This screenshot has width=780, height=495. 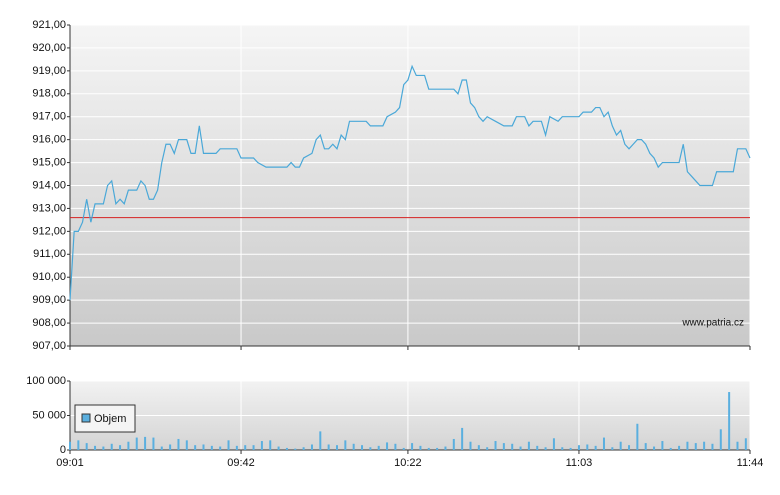 I want to click on y-tick-label: 0, so click(x=63, y=450).